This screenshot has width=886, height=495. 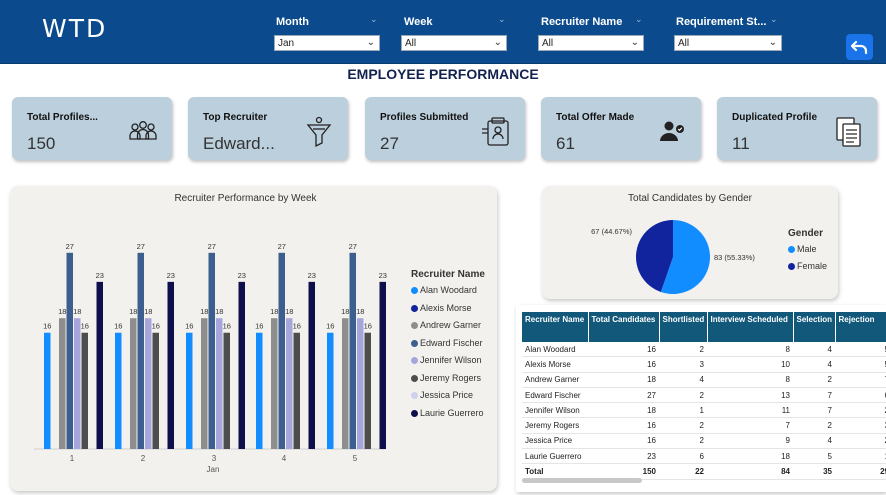 I want to click on week-slicer: Week ⌄ All ⌄, so click(x=454, y=32).